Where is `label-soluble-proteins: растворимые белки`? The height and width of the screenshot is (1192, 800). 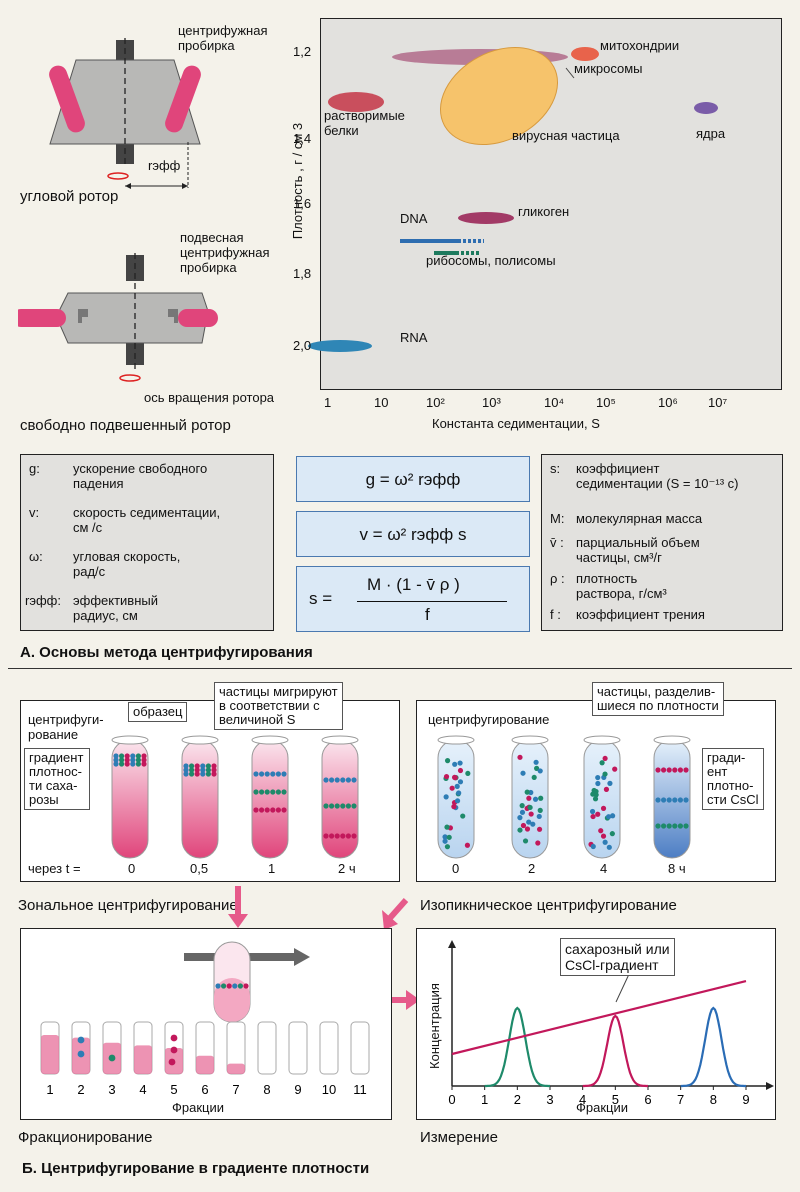 label-soluble-proteins: растворимые белки is located at coordinates (364, 123).